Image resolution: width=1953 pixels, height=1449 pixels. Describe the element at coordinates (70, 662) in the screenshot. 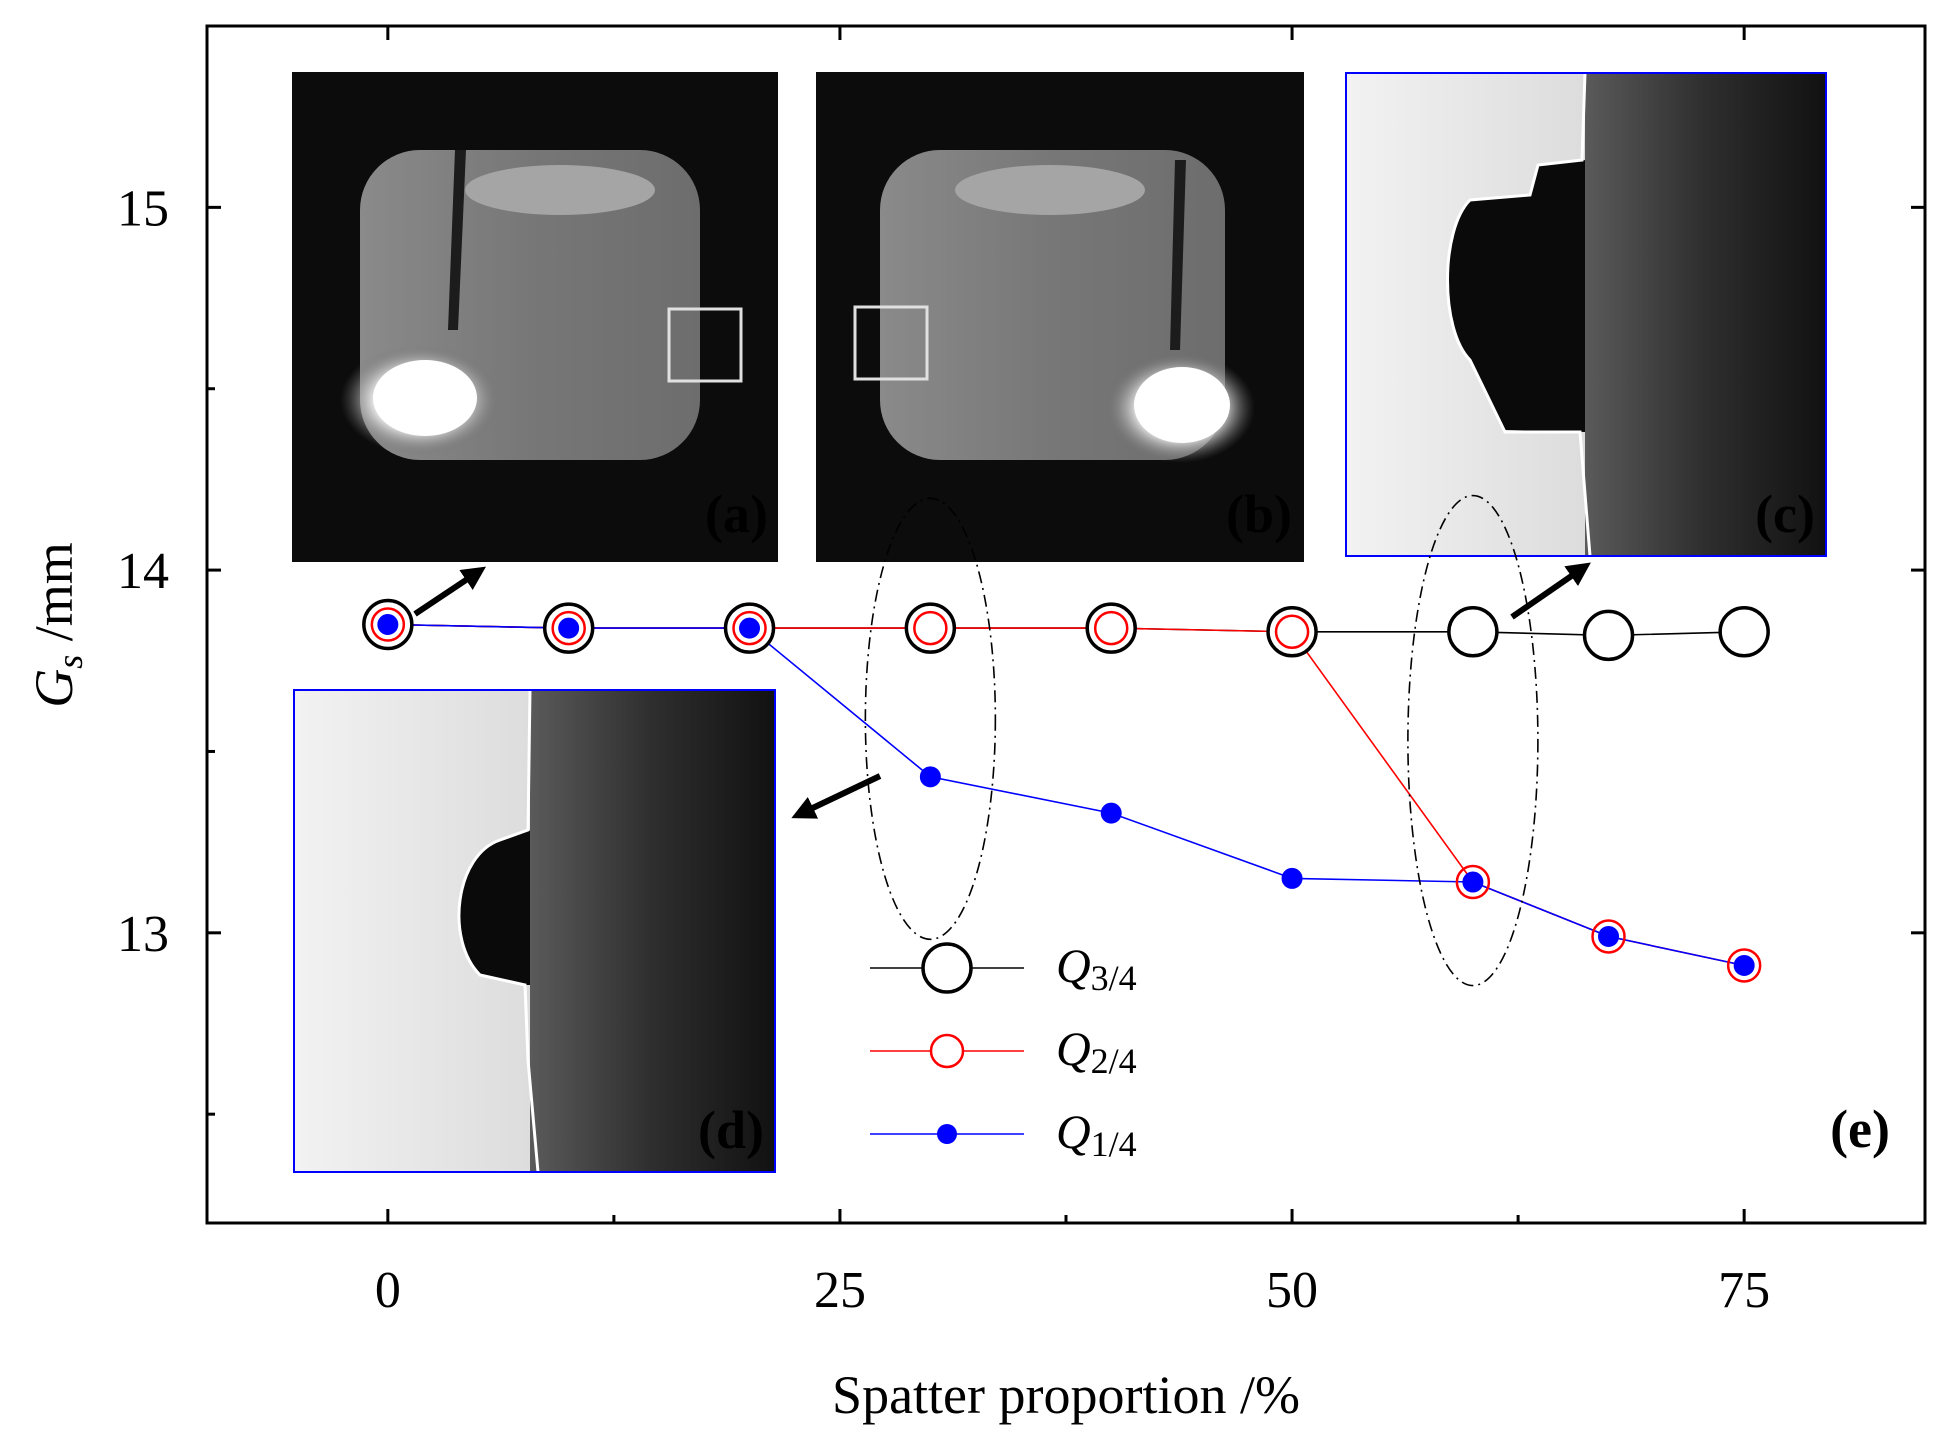

I see `y-axis-subscript: s` at that location.